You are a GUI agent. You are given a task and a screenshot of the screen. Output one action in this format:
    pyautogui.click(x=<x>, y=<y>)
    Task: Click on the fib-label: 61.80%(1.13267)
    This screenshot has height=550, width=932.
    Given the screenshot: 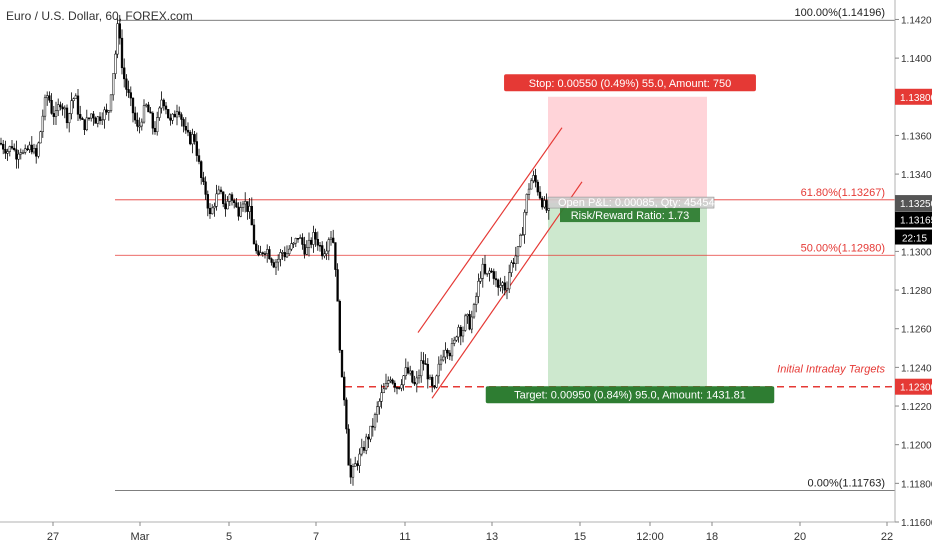 What is the action you would take?
    pyautogui.click(x=843, y=193)
    